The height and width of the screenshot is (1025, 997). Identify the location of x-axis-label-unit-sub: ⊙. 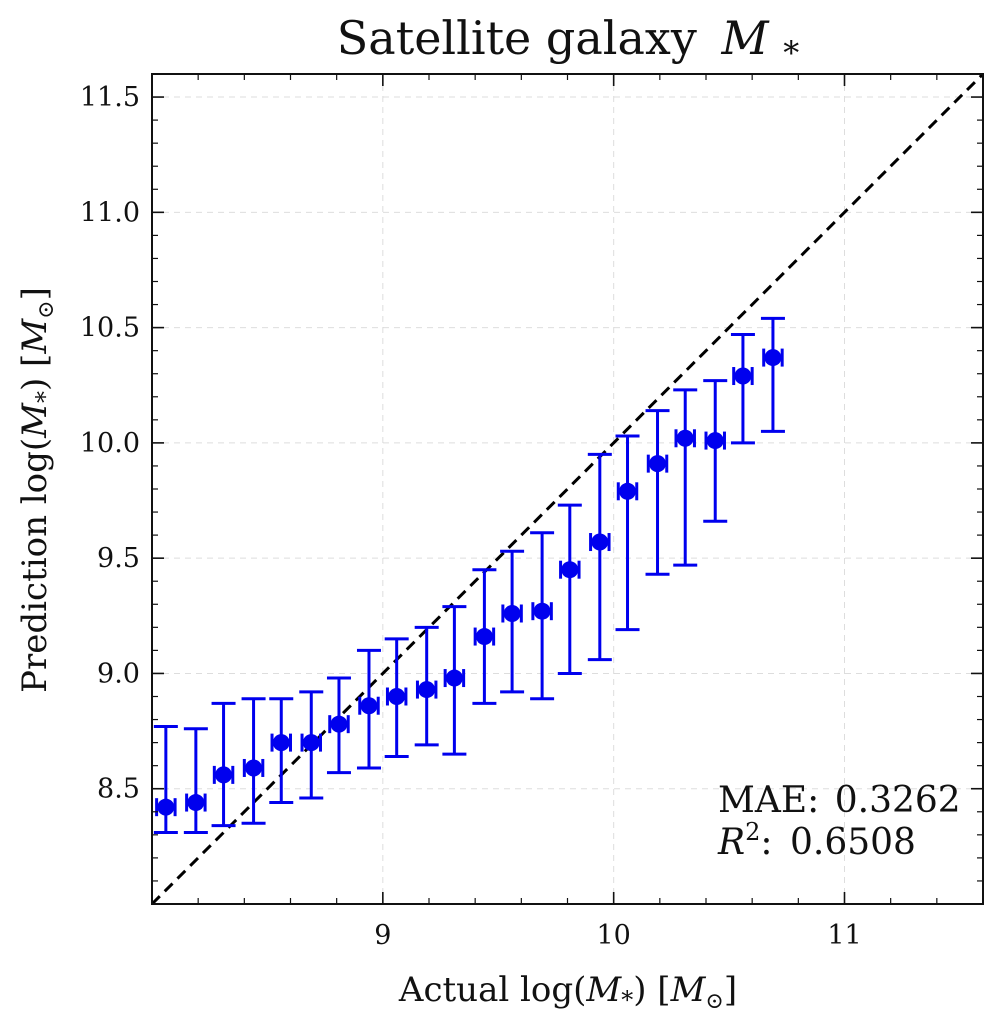
(714, 1001).